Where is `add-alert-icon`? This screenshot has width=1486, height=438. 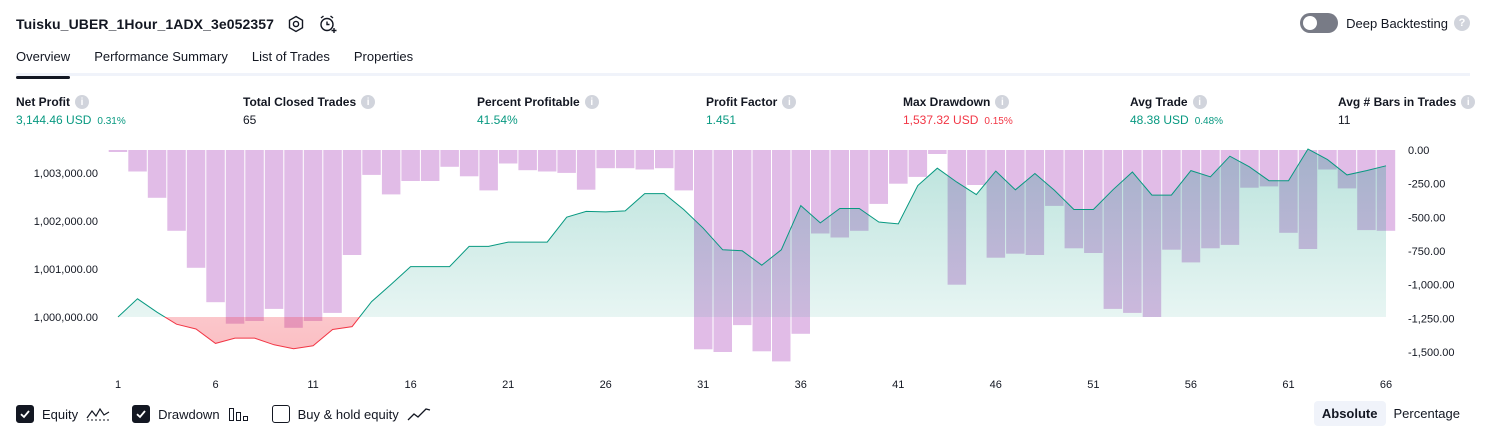
add-alert-icon is located at coordinates (328, 24).